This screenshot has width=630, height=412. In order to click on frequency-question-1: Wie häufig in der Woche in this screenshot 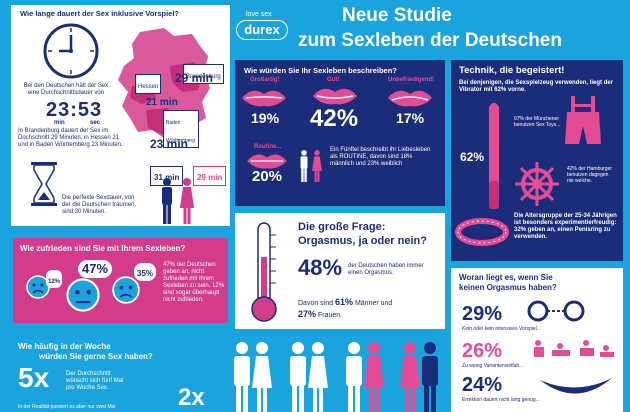, I will do `click(64, 346)`.